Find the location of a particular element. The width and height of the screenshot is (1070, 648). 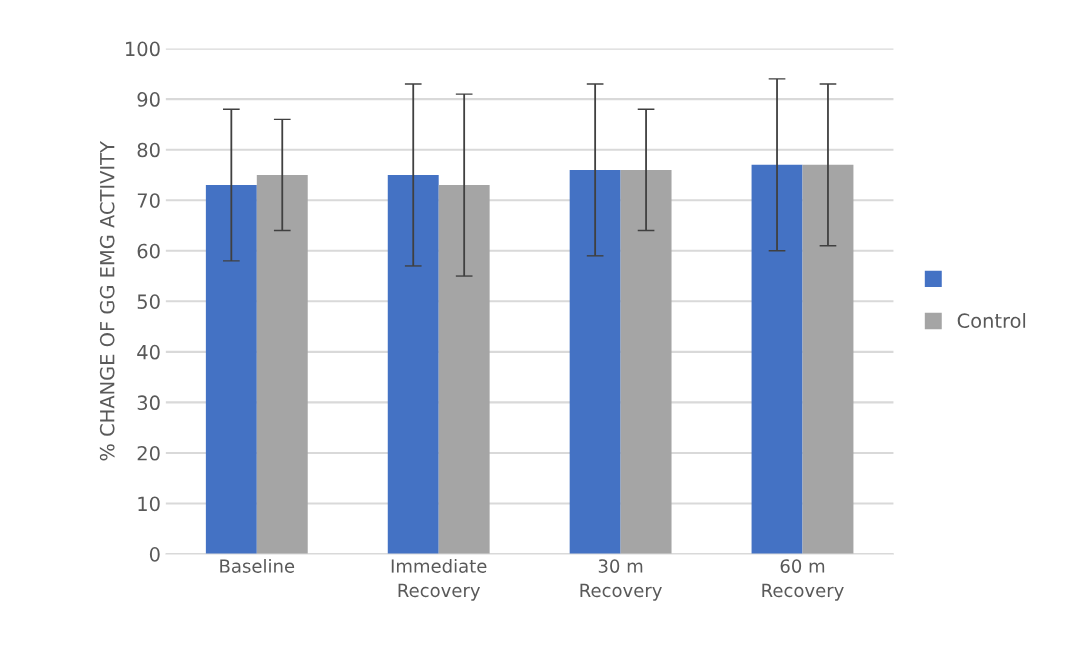

y-tick-label: 60 is located at coordinates (148, 251).